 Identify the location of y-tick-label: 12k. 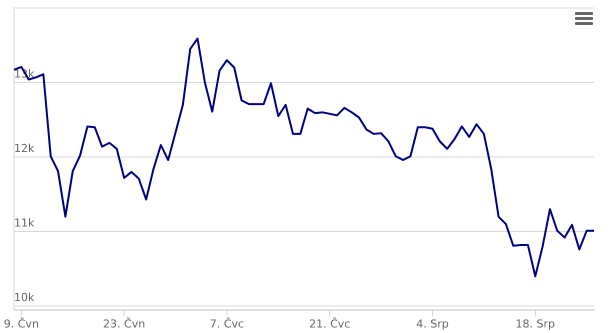
(24, 148).